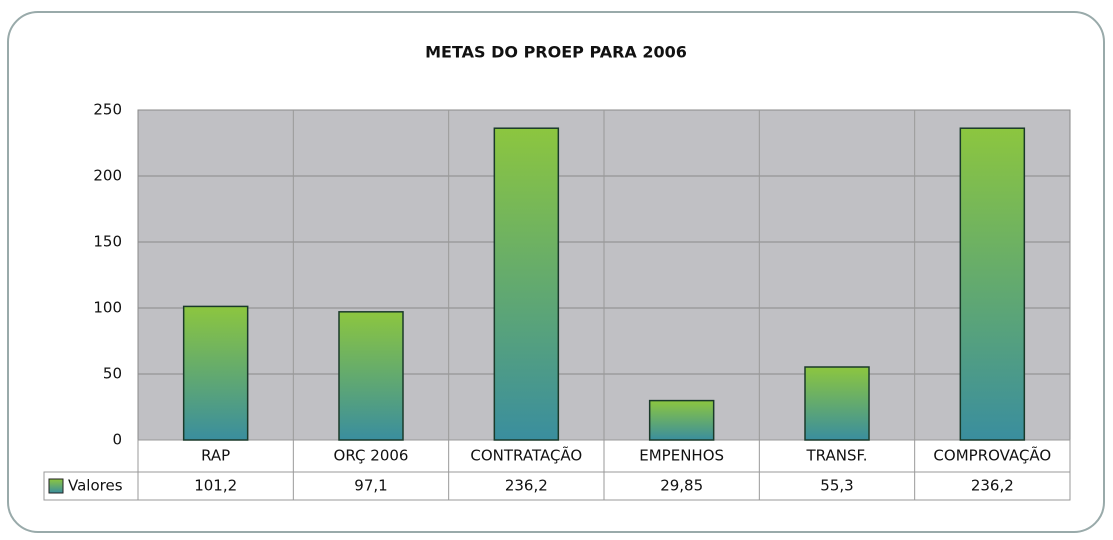 This screenshot has width=1113, height=540. What do you see at coordinates (992, 455) in the screenshot?
I see `x-tick-label: COMPROVAÇÃO` at bounding box center [992, 455].